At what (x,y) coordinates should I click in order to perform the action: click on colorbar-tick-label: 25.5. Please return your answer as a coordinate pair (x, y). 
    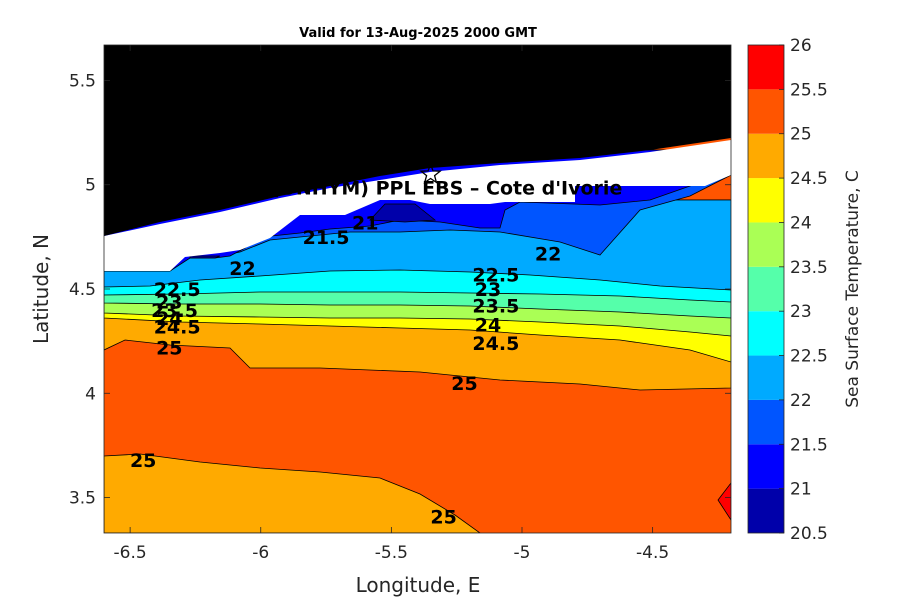
    Looking at the image, I should click on (809, 90).